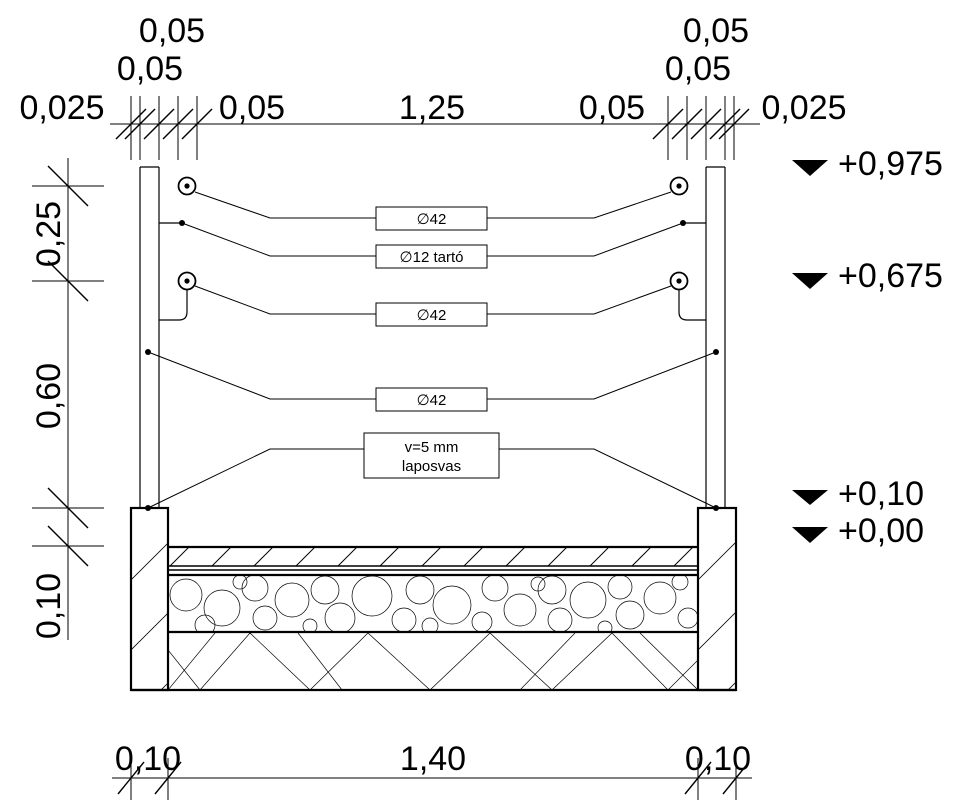  What do you see at coordinates (867, 347) in the screenshot?
I see `level-marks: +0,975 +0,675 +0,10 +0,00` at bounding box center [867, 347].